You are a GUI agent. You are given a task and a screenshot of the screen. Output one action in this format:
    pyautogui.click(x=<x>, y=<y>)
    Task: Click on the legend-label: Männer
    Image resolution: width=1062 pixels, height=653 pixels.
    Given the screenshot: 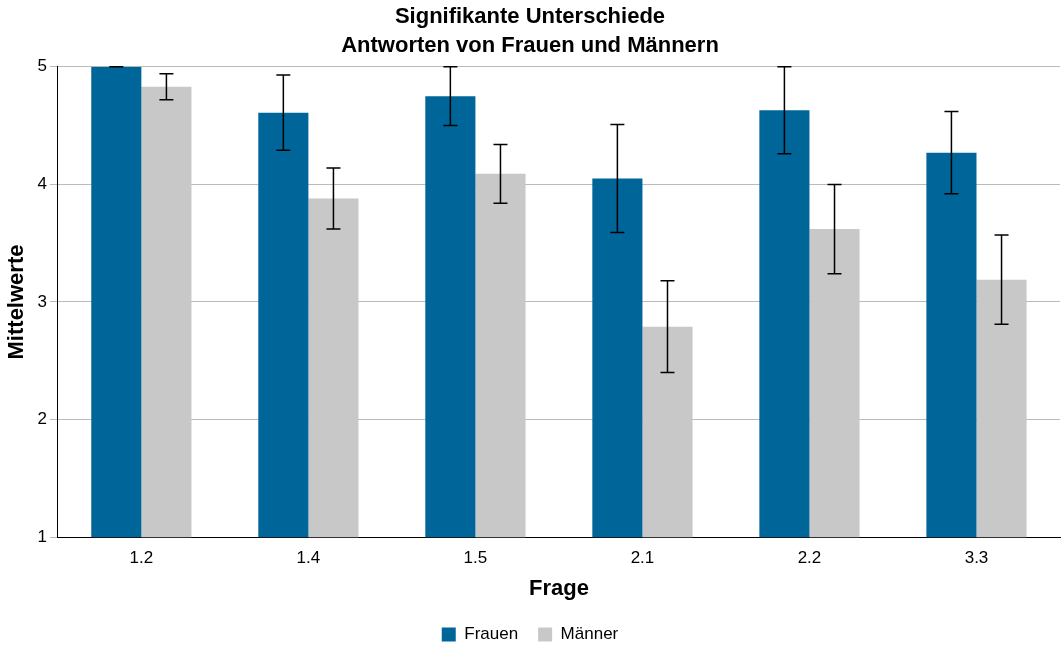 What is the action you would take?
    pyautogui.click(x=589, y=634)
    